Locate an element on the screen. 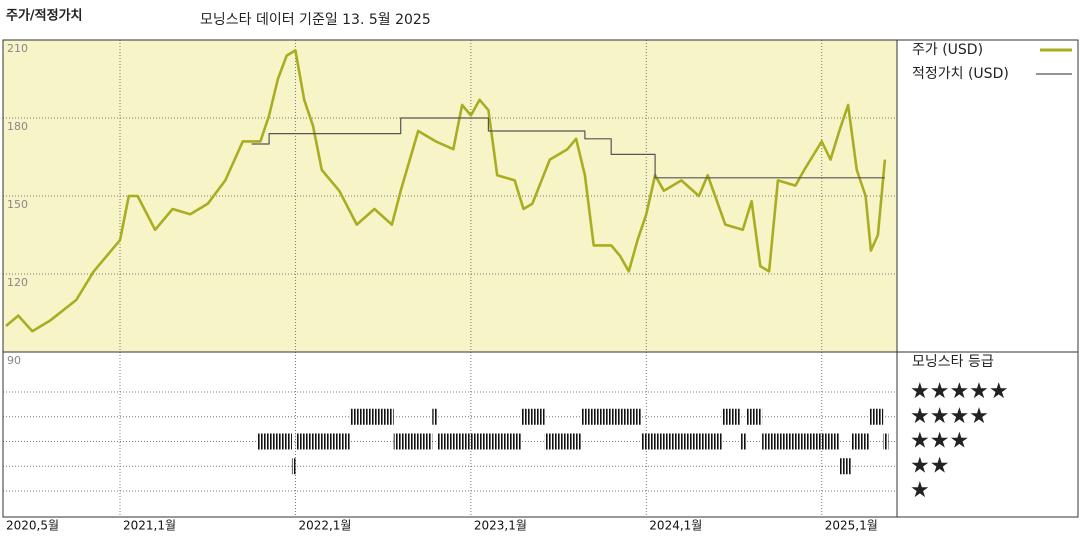  x-tick-label: 2022,1월 is located at coordinates (324, 526).